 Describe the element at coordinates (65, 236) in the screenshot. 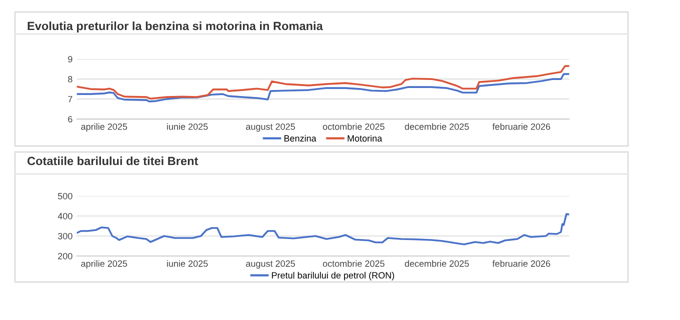

I see `y-tick-label: 300` at that location.